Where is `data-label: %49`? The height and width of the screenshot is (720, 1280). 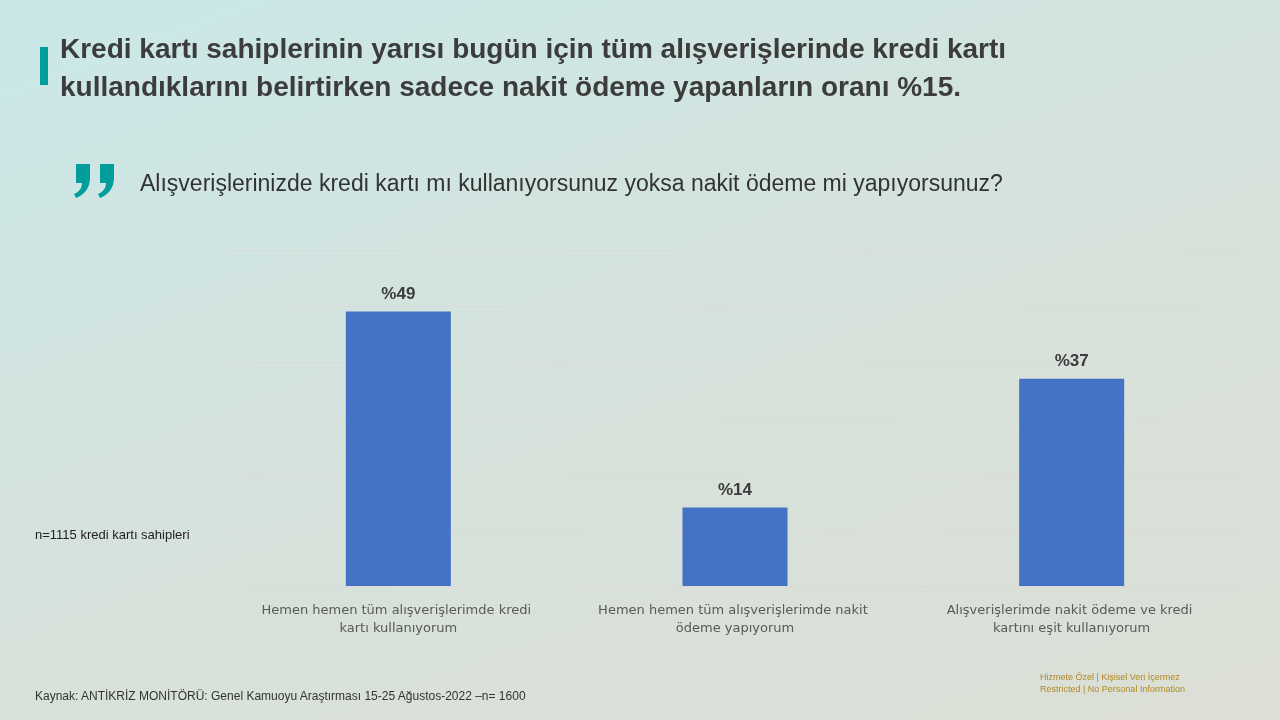
data-label: %49 is located at coordinates (398, 293).